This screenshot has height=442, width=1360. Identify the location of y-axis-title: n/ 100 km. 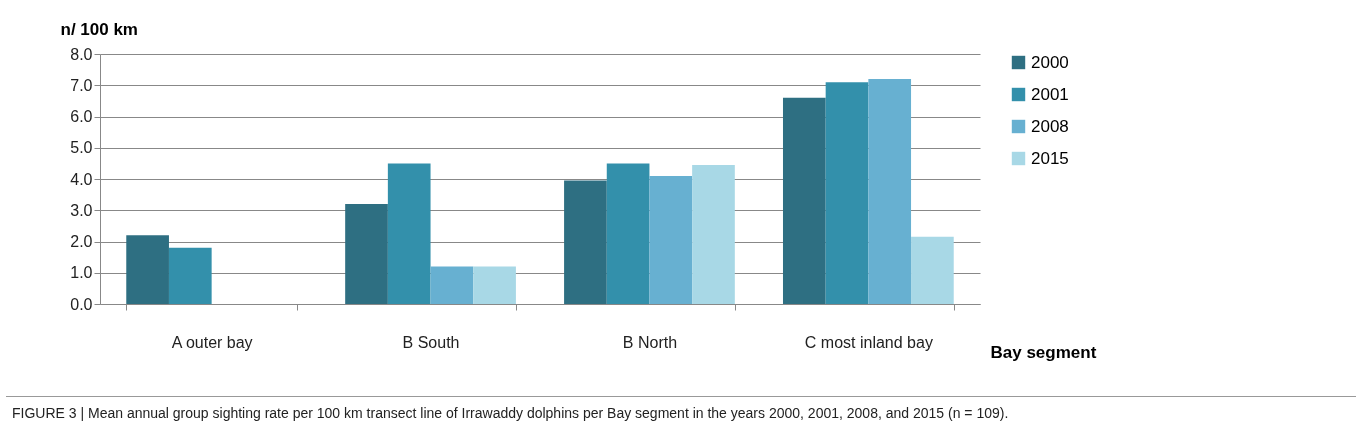
(99, 29).